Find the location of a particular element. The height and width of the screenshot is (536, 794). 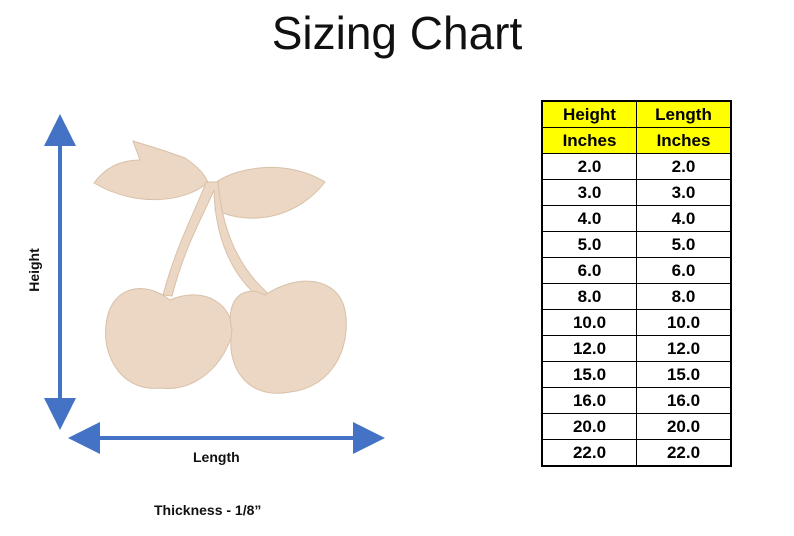

table-row: 2.0 2.0 is located at coordinates (636, 166).